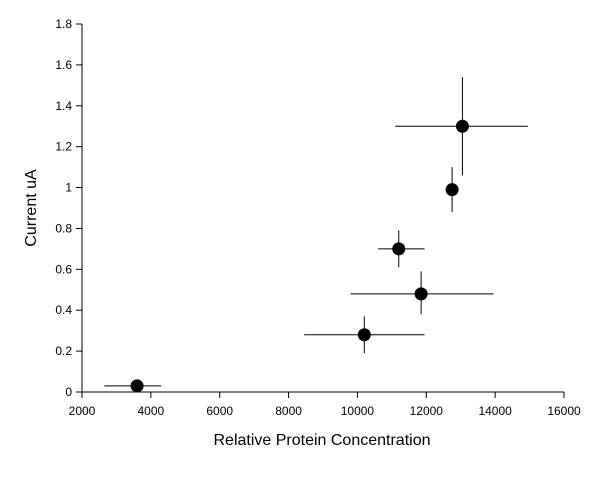 The image size is (600, 499). I want to click on x-tick-label: 2000, so click(82, 411).